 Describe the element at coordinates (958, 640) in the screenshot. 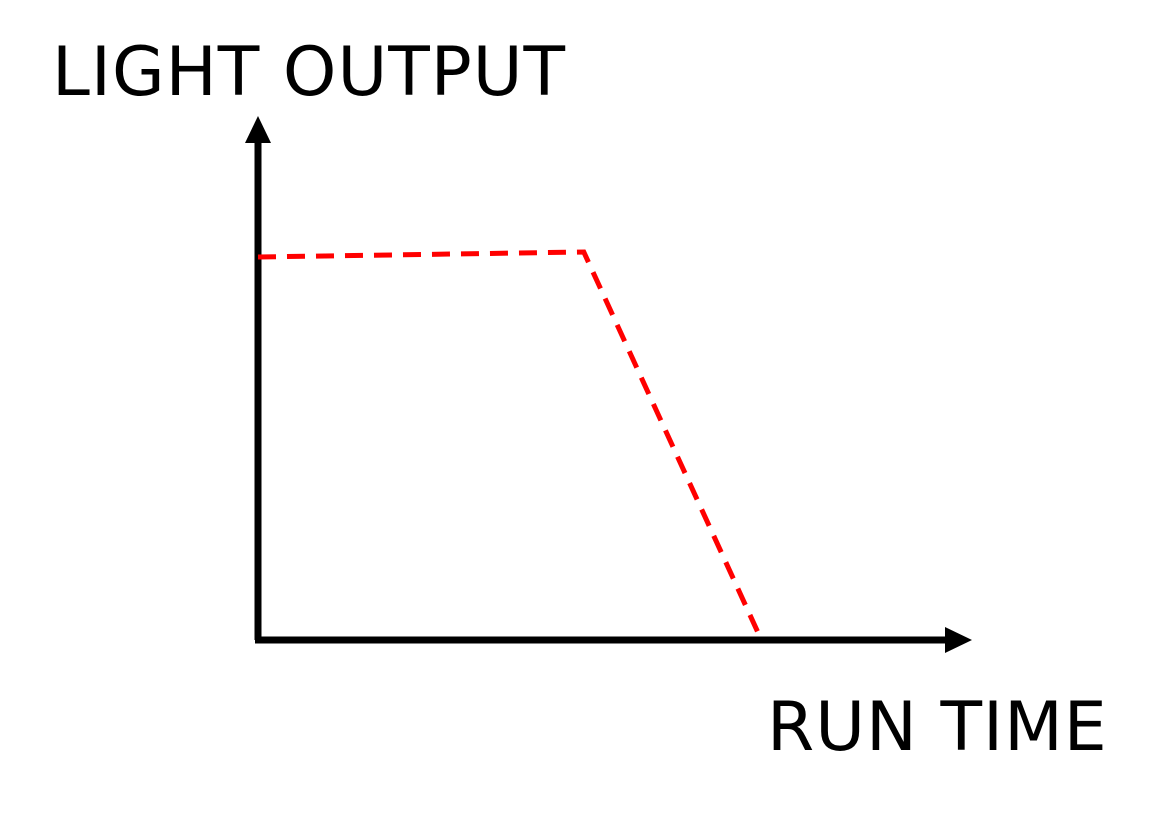

I see `x-axis-arrow-icon` at that location.